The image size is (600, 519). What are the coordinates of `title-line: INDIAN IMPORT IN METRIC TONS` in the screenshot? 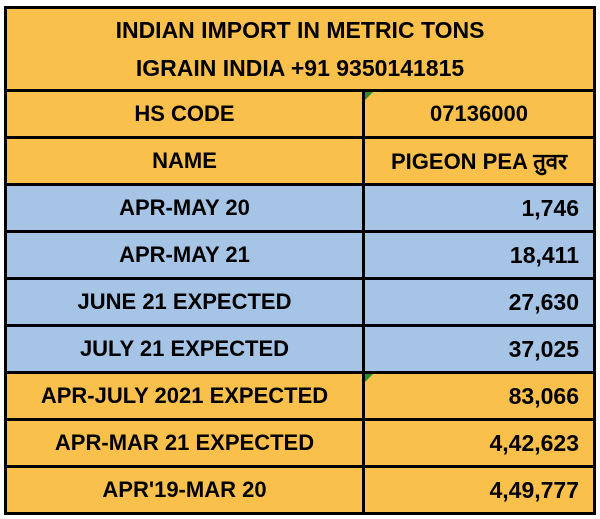 It's located at (300, 30).